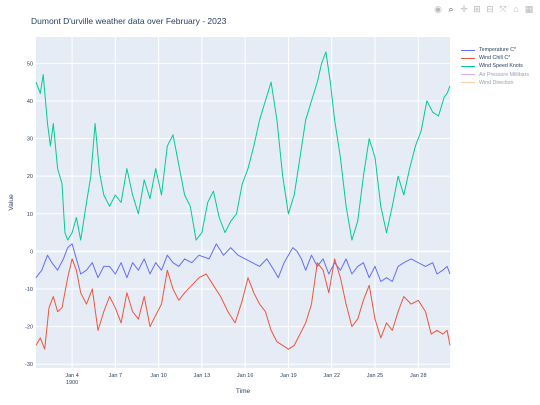 The height and width of the screenshot is (405, 540). I want to click on legend-label: Air Pressure Millibars, so click(504, 74).